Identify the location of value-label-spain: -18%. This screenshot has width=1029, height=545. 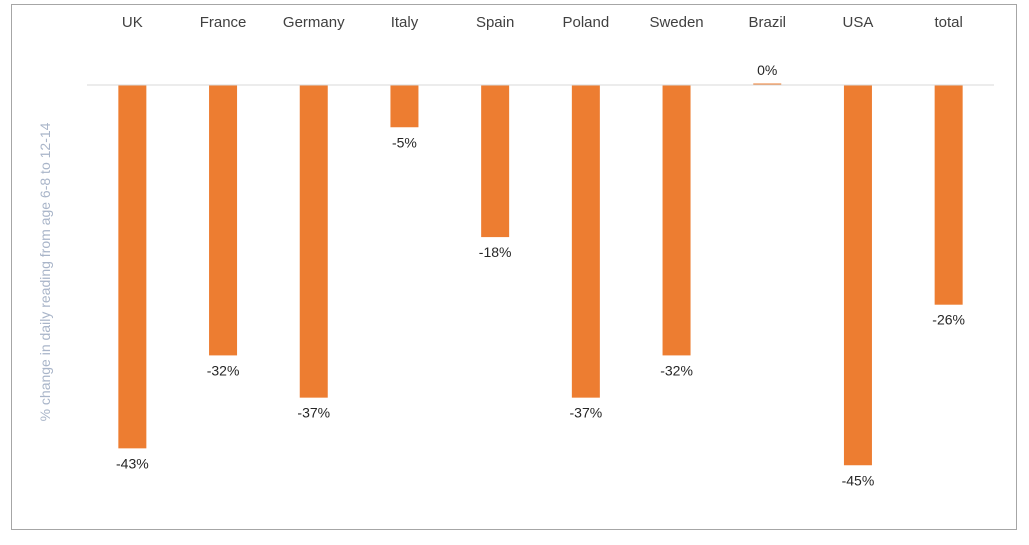
(495, 252).